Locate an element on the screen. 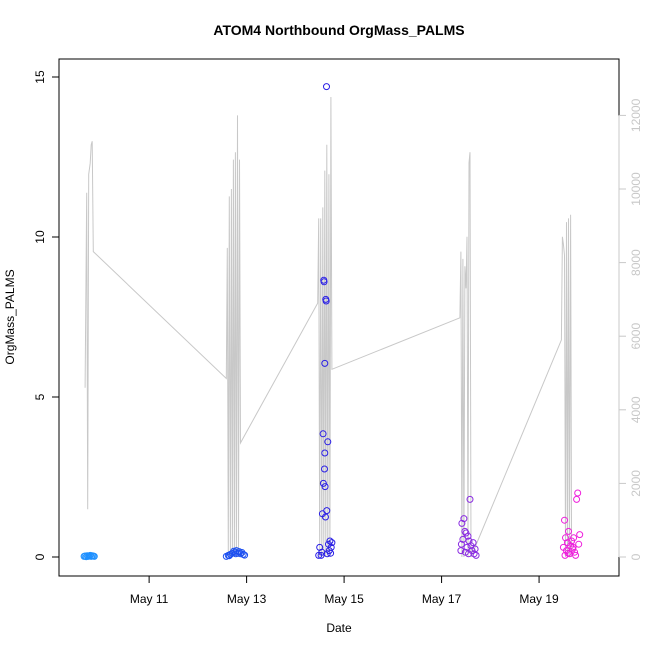  y2-tick-label: 0 is located at coordinates (636, 556).